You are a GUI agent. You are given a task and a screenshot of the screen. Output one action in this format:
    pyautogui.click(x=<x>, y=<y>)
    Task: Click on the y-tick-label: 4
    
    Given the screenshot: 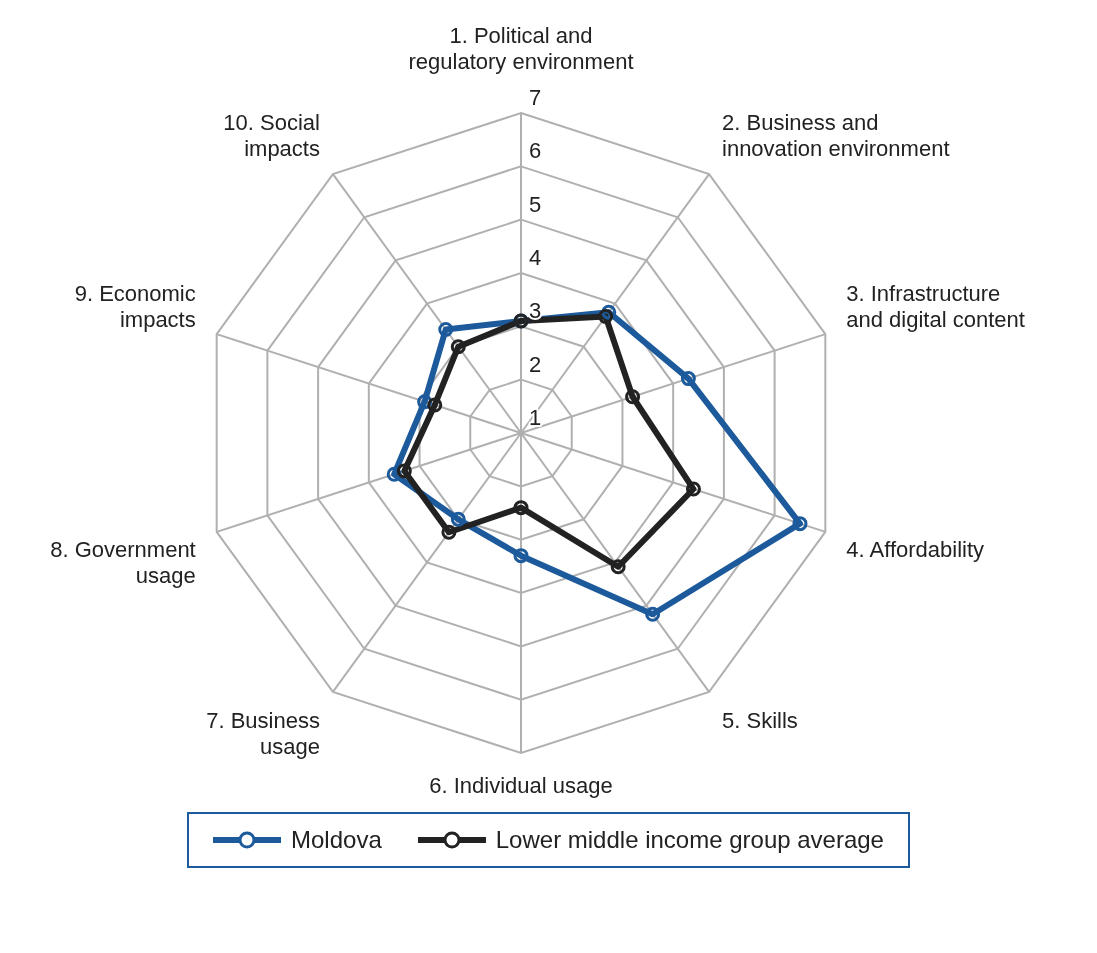 What is the action you would take?
    pyautogui.click(x=535, y=257)
    